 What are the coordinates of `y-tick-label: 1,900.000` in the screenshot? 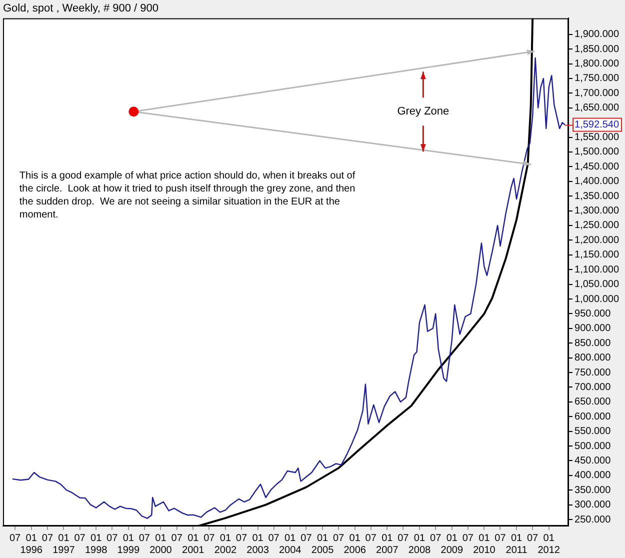 It's located at (597, 34).